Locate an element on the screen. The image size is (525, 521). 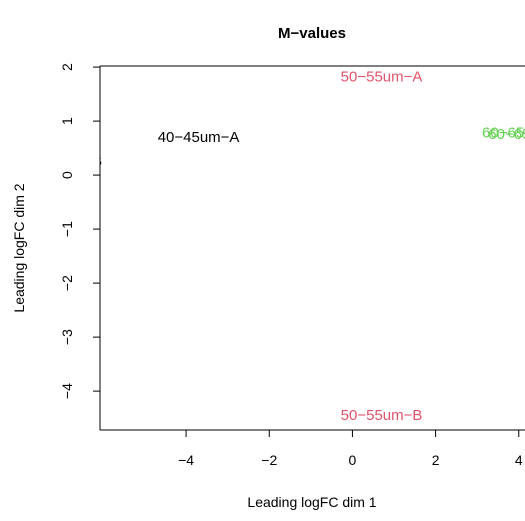
y-tick-label: −1 is located at coordinates (67, 229).